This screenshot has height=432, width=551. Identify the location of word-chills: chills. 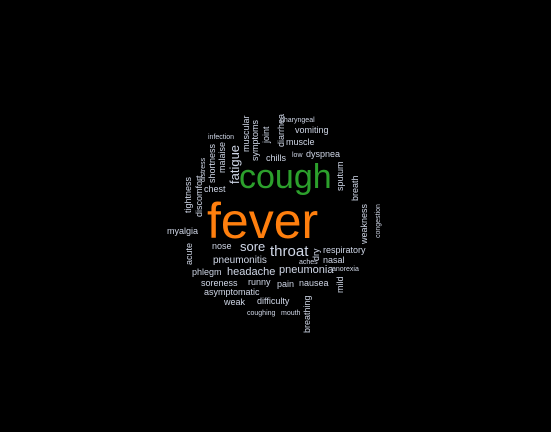
(276, 158).